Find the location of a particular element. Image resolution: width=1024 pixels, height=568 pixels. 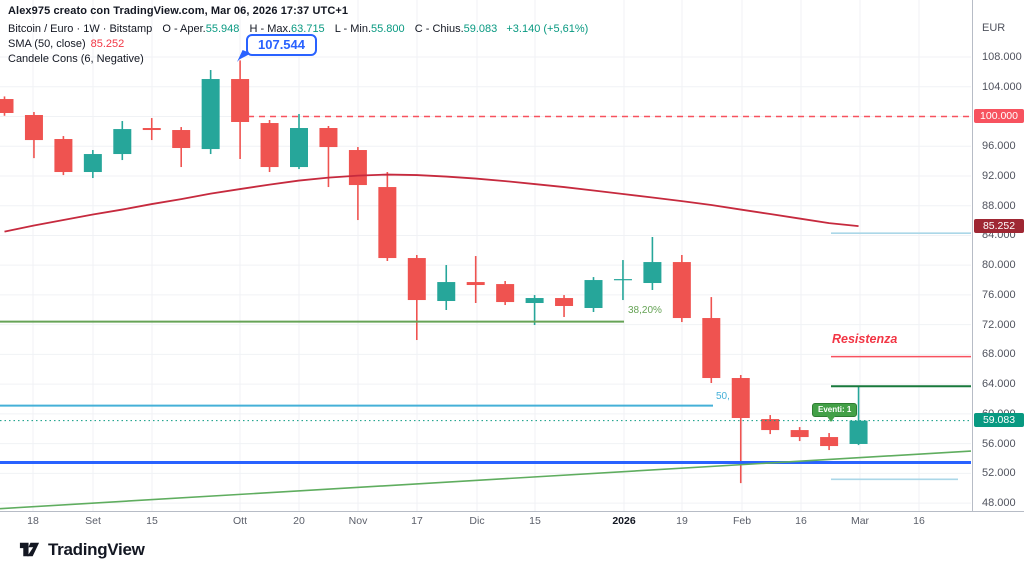

high-price-callout: 107.544 is located at coordinates (281, 45).